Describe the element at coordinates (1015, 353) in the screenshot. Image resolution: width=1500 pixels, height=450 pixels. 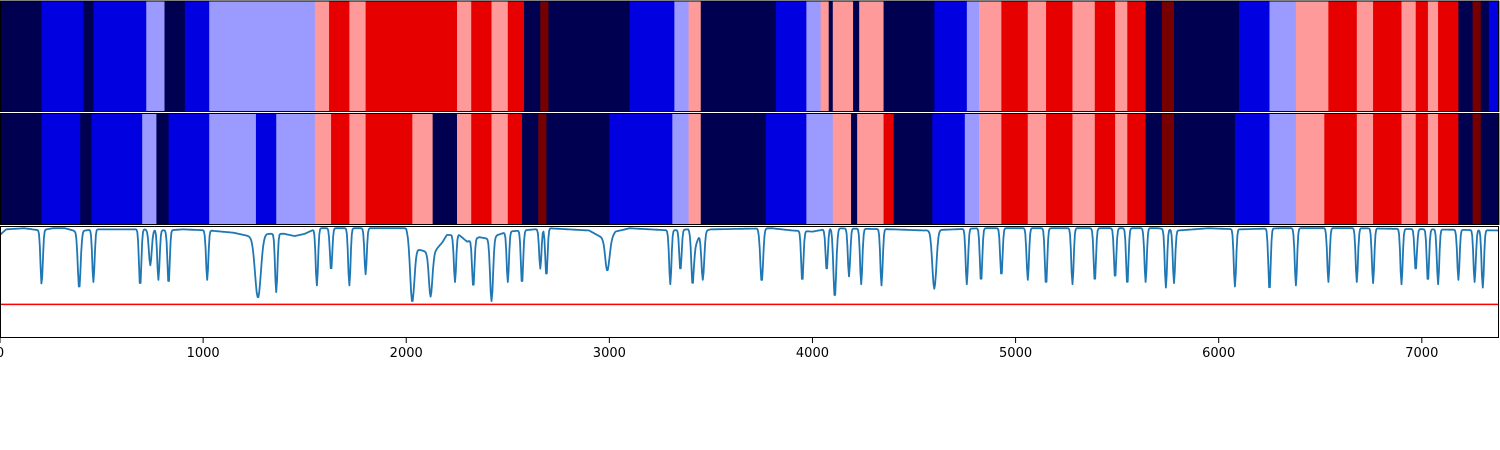
I see `x-tick-label: 5000` at that location.